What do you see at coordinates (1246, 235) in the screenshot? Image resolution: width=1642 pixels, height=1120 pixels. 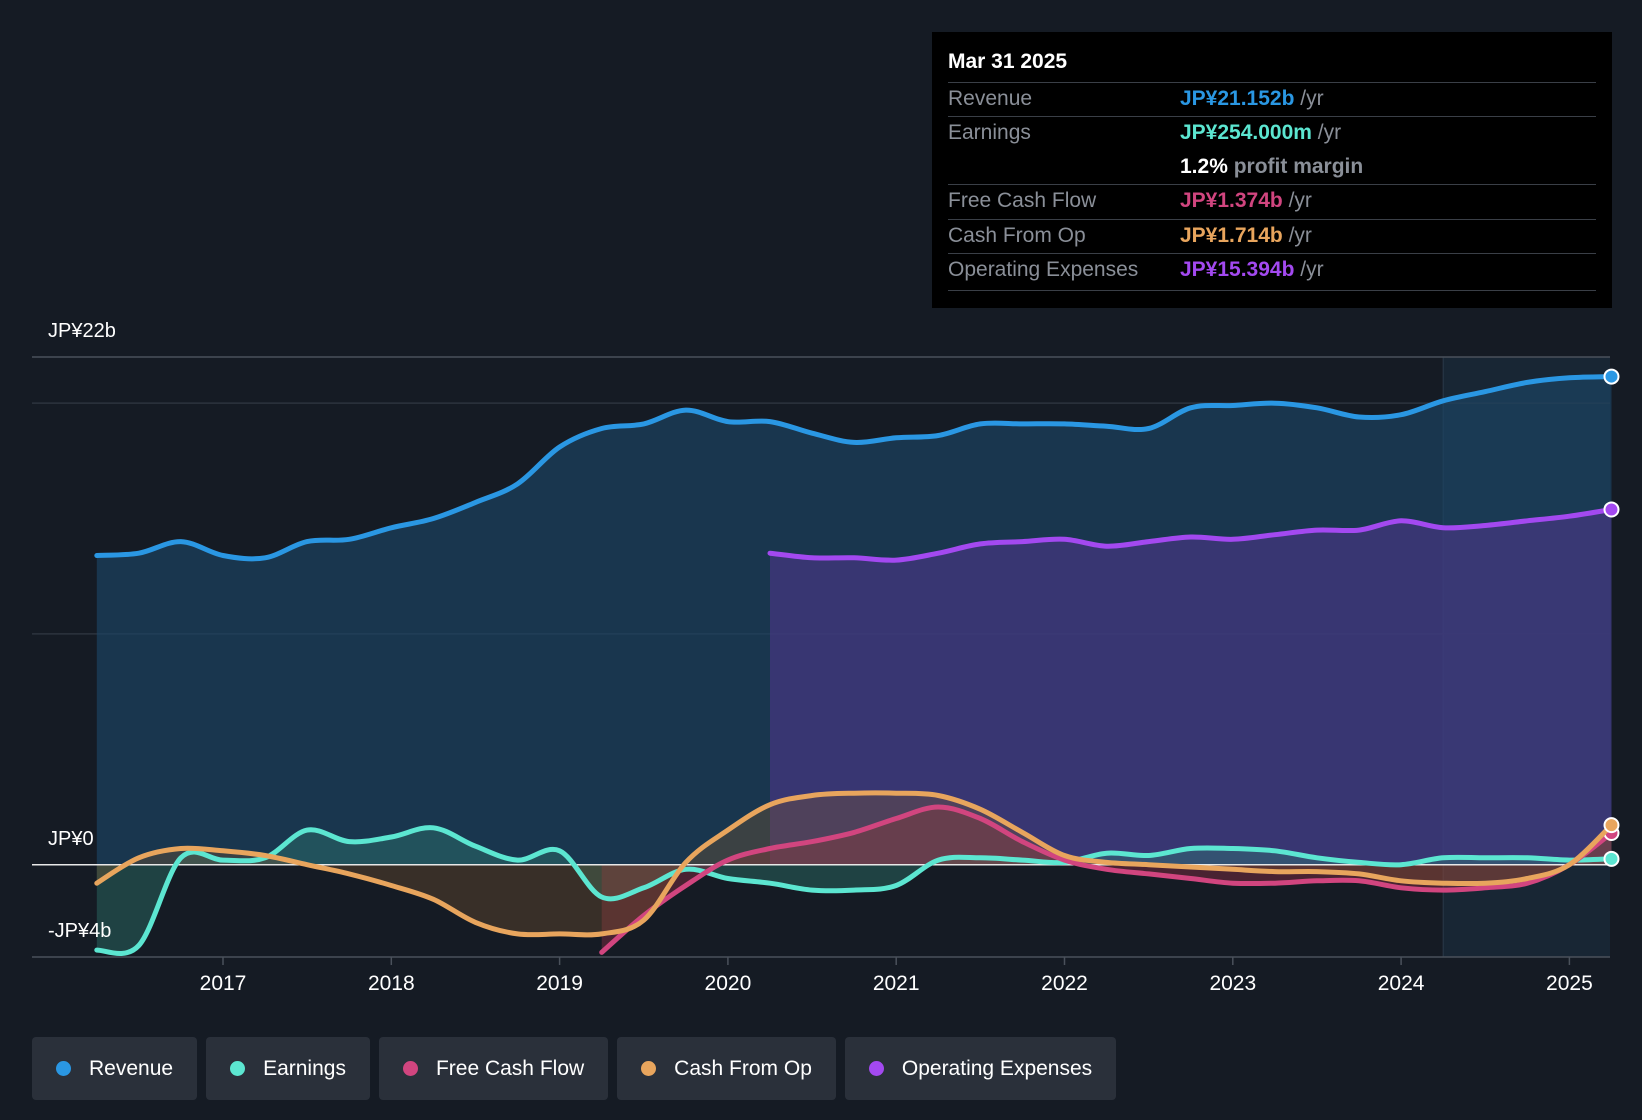 I see `tooltip-cfo-value: JP¥1.714b /yr` at bounding box center [1246, 235].